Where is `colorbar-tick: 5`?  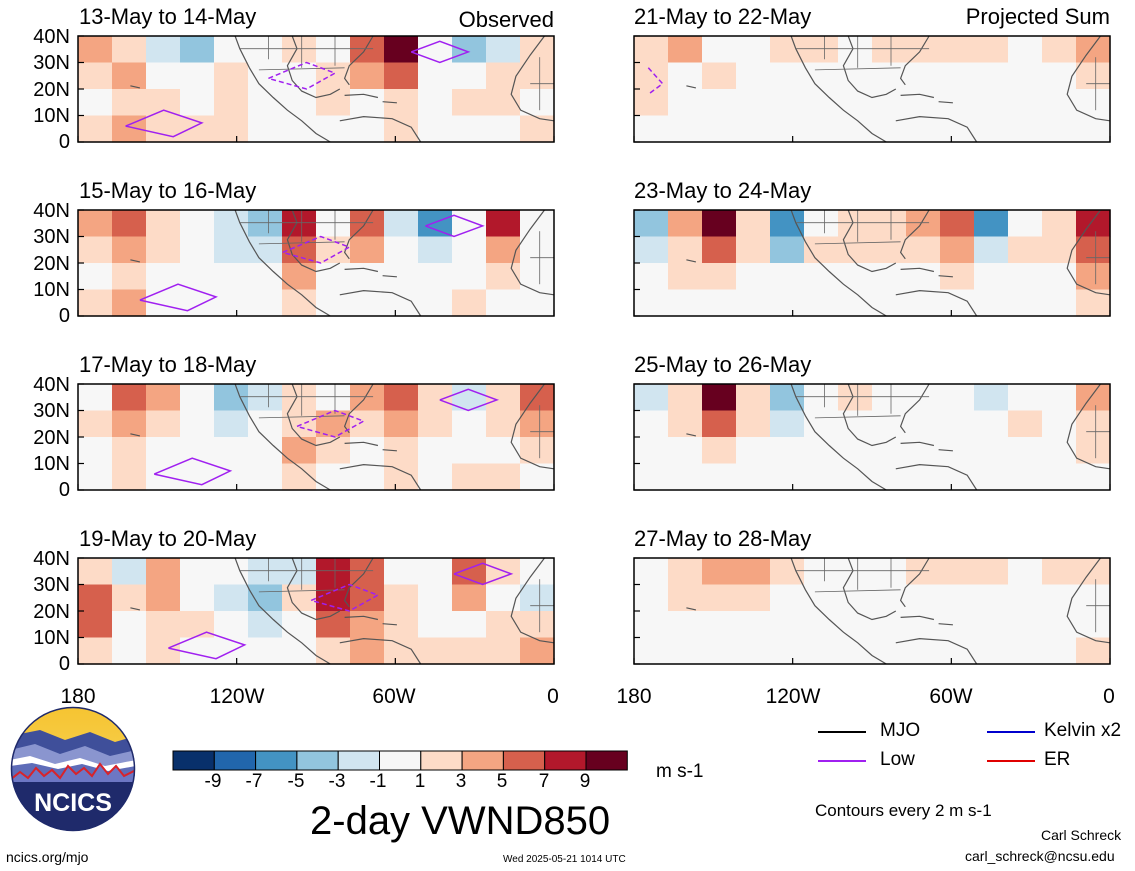 colorbar-tick: 5 is located at coordinates (502, 781).